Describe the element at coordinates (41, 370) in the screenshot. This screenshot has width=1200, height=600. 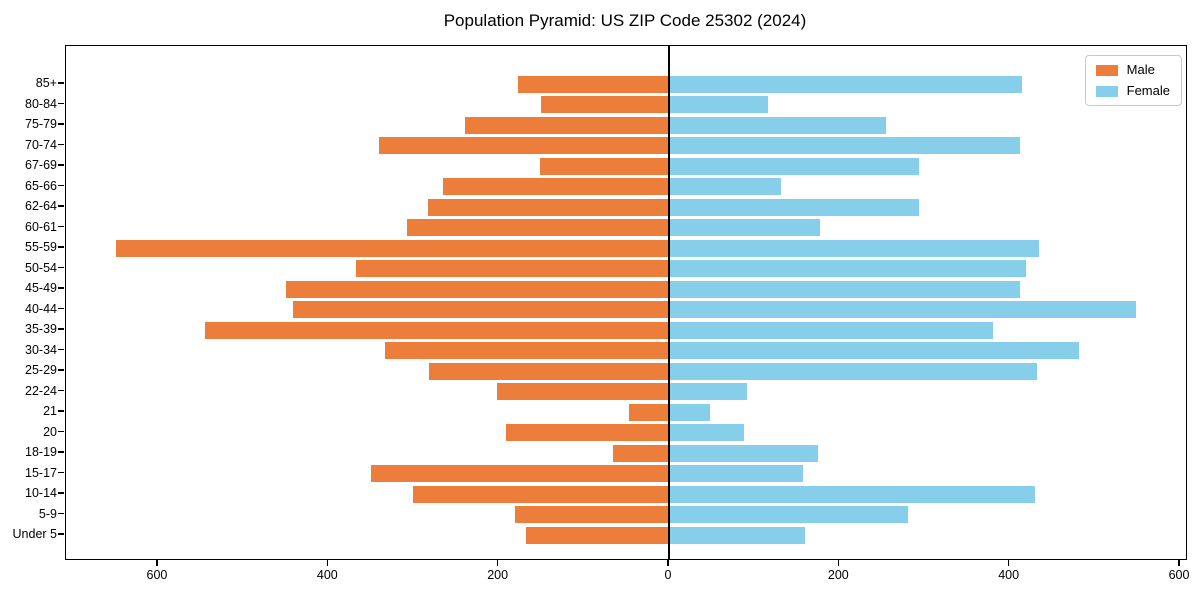
I see `y-label-25-29: 25-29` at that location.